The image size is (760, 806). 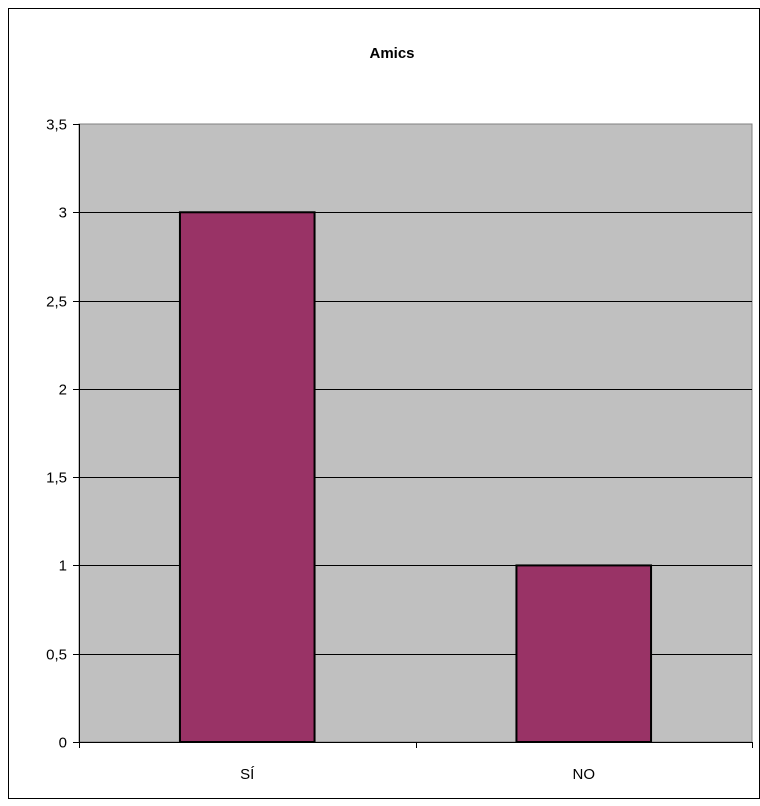 What do you see at coordinates (63, 213) in the screenshot?
I see `y-tick-label: 3` at bounding box center [63, 213].